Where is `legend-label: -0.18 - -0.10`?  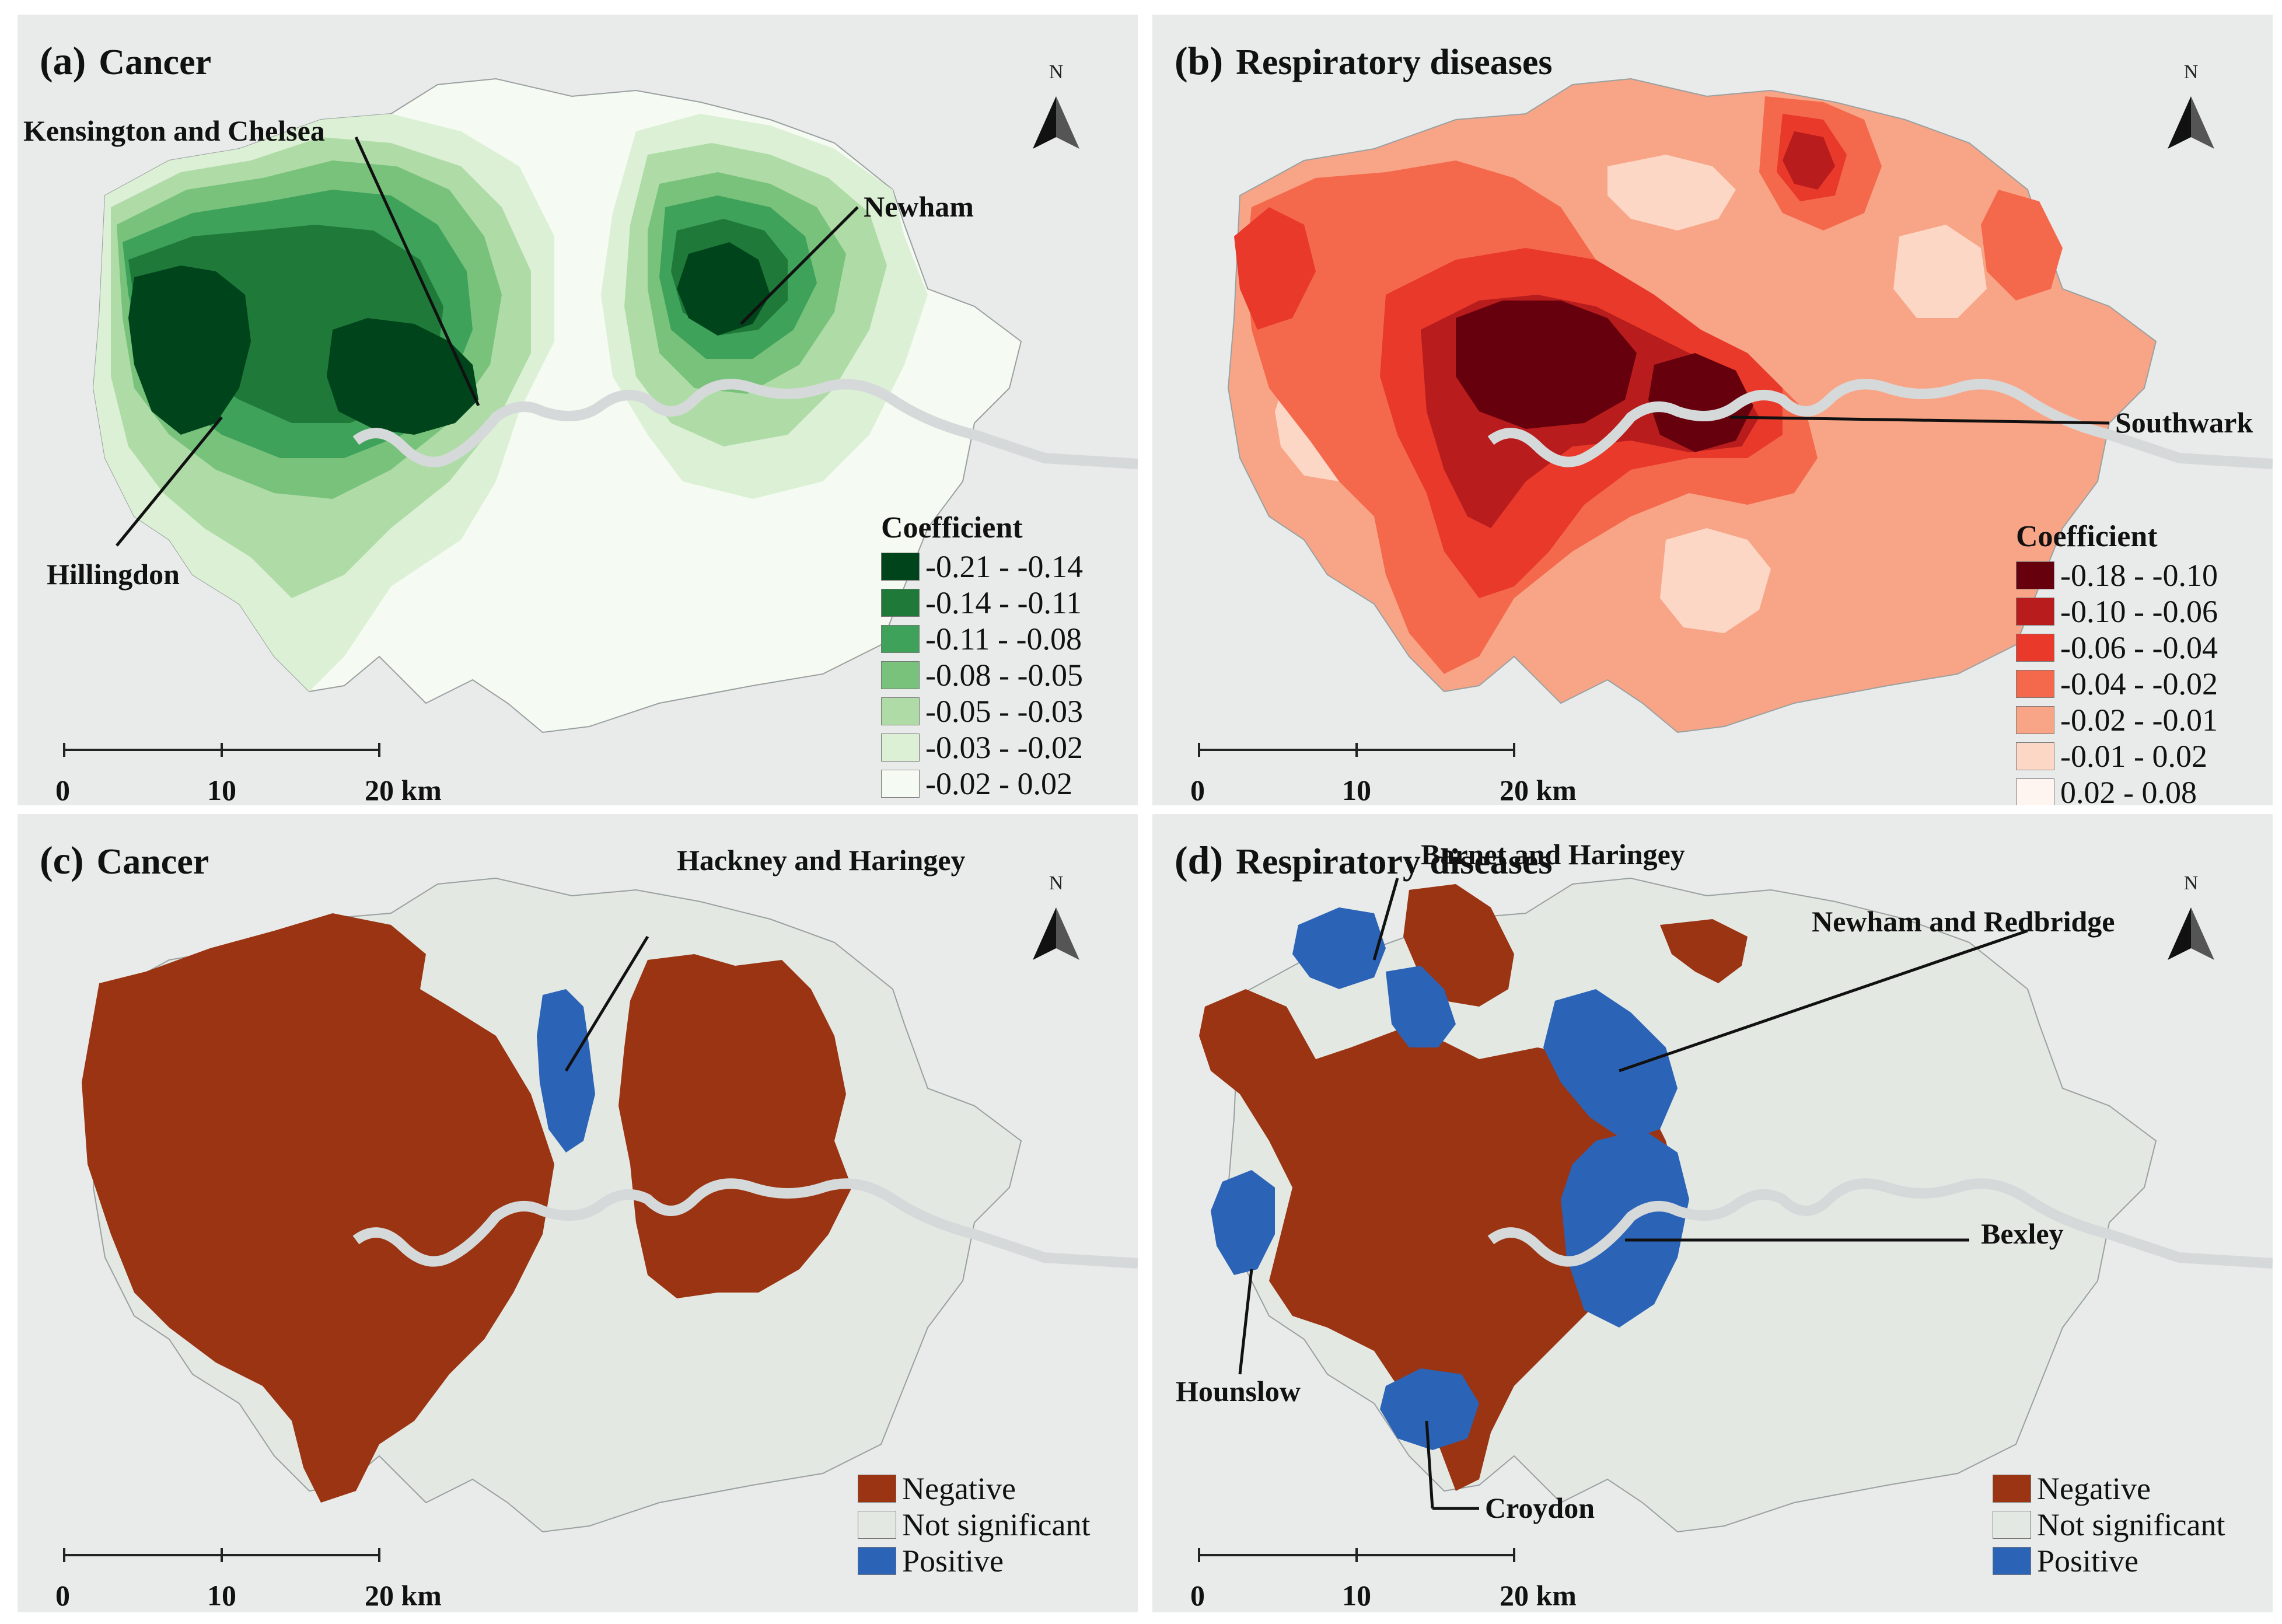
legend-label: -0.18 - -0.10 is located at coordinates (2139, 575).